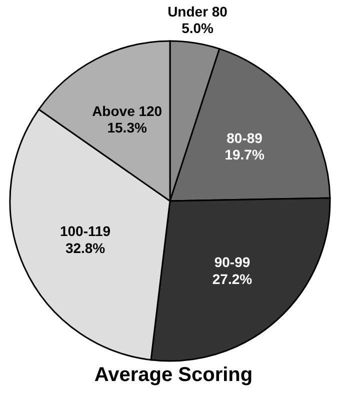  I want to click on data-label: 32.8%, so click(85, 248).